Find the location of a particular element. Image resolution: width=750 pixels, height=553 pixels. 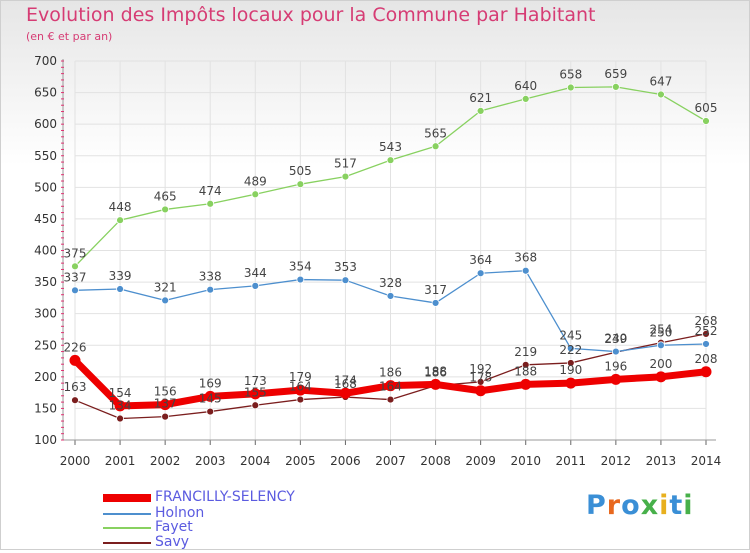

data-label: 647 is located at coordinates (660, 81).